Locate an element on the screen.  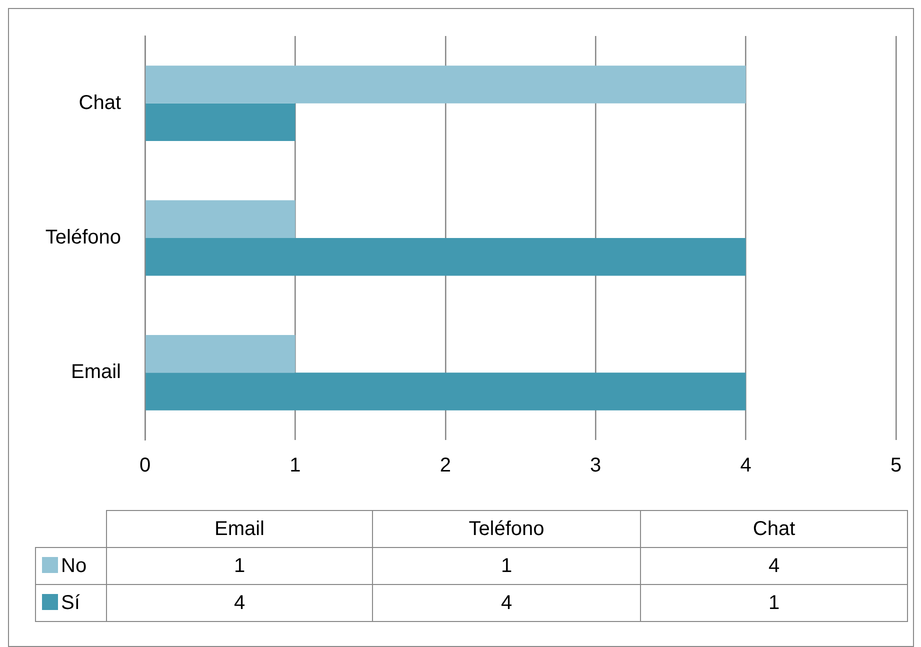
x-tick-label: 1 is located at coordinates (295, 465).